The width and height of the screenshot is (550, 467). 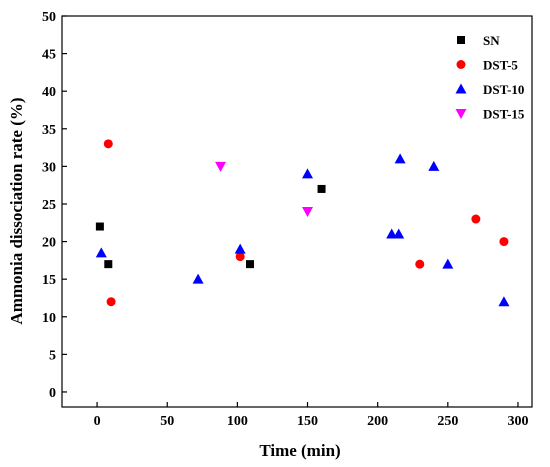 What do you see at coordinates (503, 89) in the screenshot?
I see `legend-label: DST-10` at bounding box center [503, 89].